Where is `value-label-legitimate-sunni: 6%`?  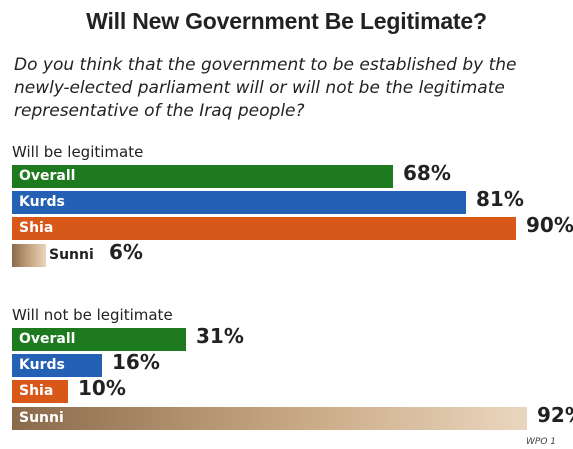
value-label-legitimate-sunni: 6% is located at coordinates (126, 252).